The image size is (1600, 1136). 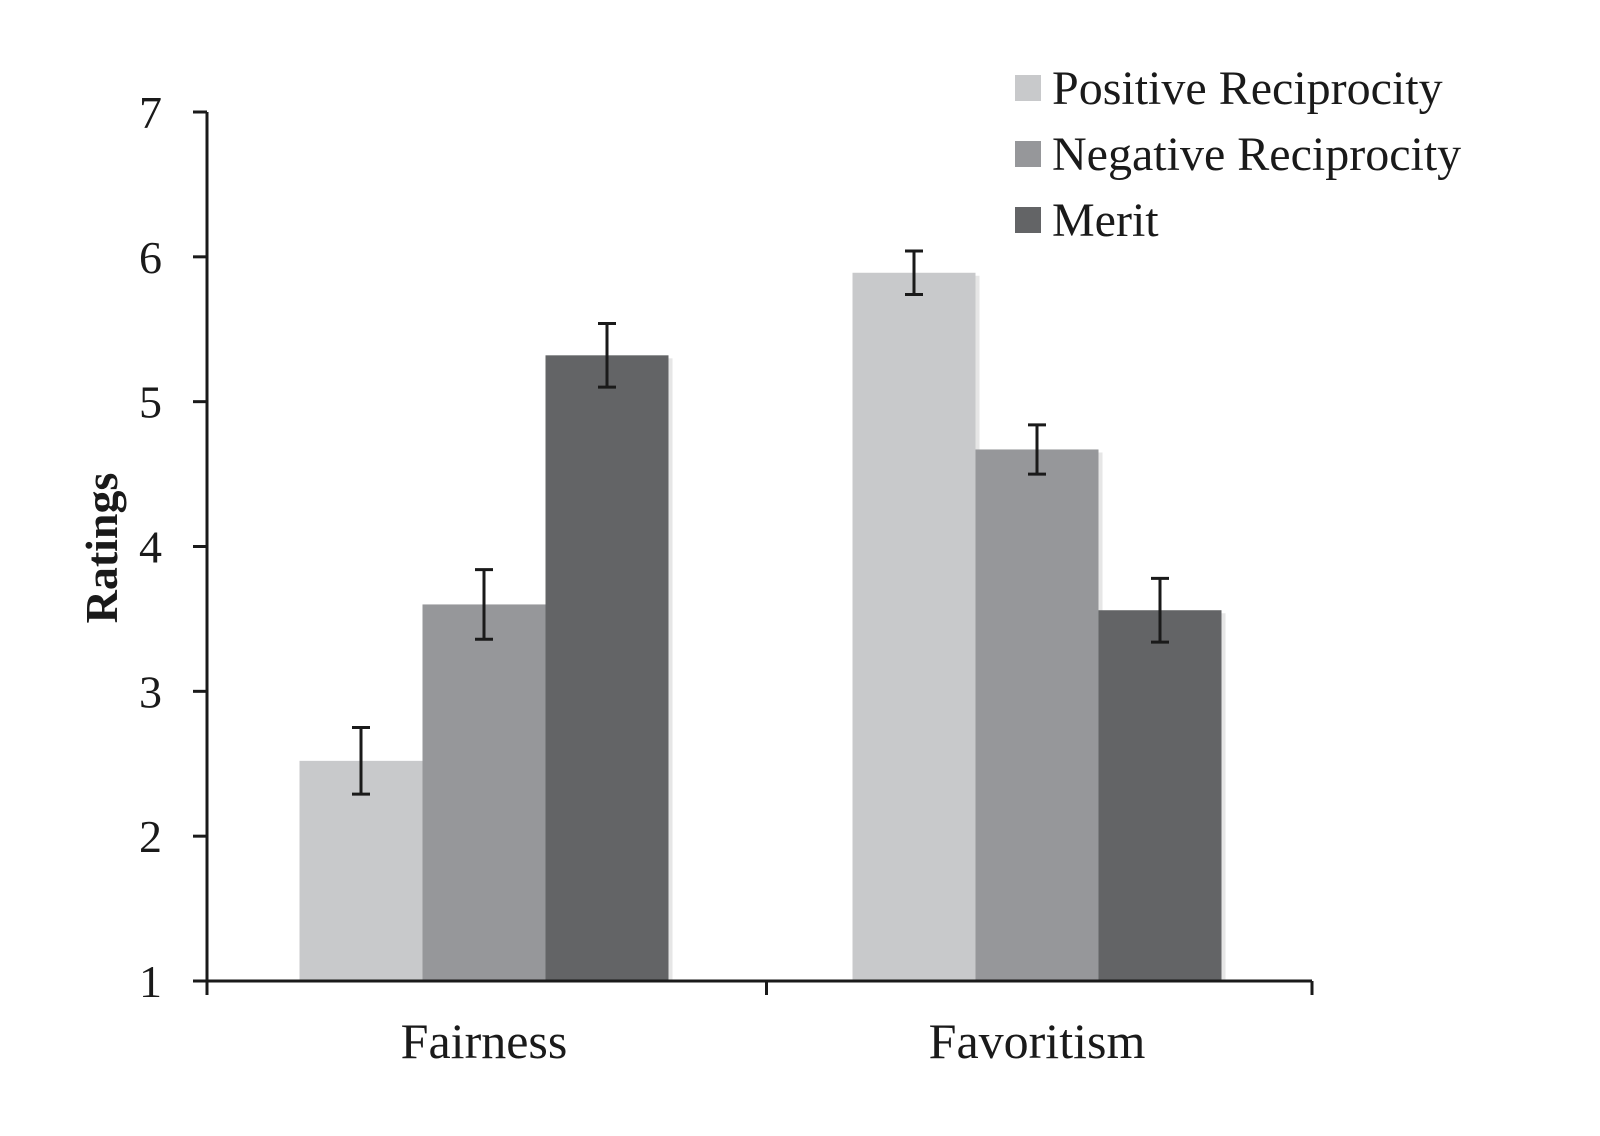 What do you see at coordinates (1247, 88) in the screenshot?
I see `legend-label: Positive Reciprocity` at bounding box center [1247, 88].